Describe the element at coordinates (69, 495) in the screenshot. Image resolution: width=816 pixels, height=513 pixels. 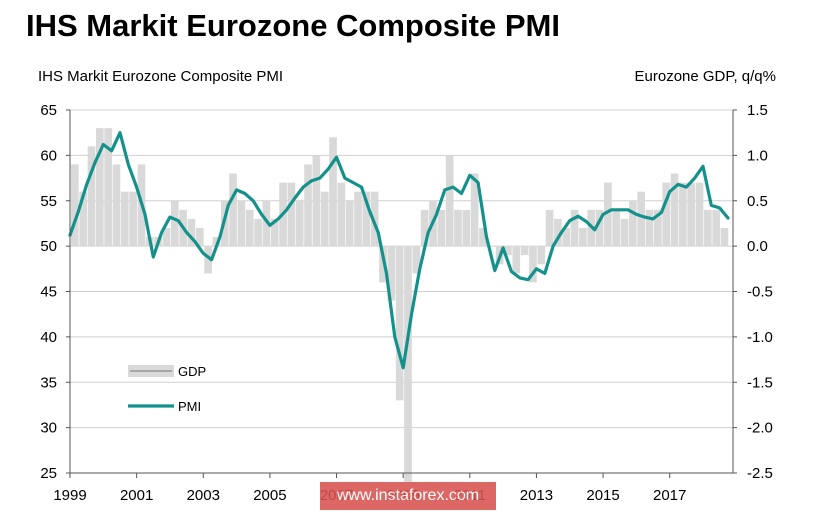
I see `x-tick-label: 1999` at that location.